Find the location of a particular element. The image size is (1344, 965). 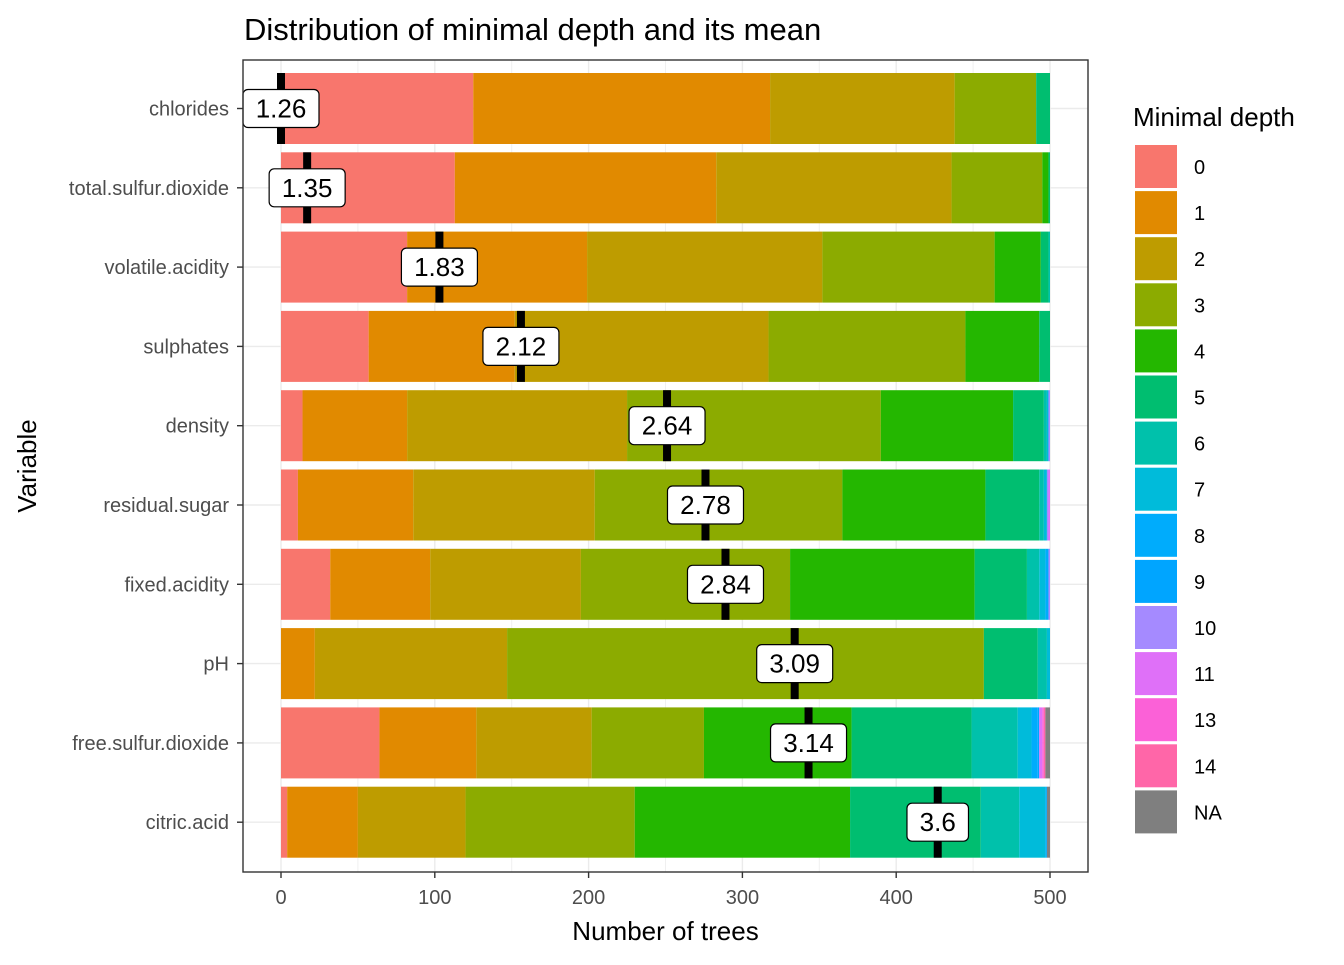

legend-label: 14 is located at coordinates (1205, 767).